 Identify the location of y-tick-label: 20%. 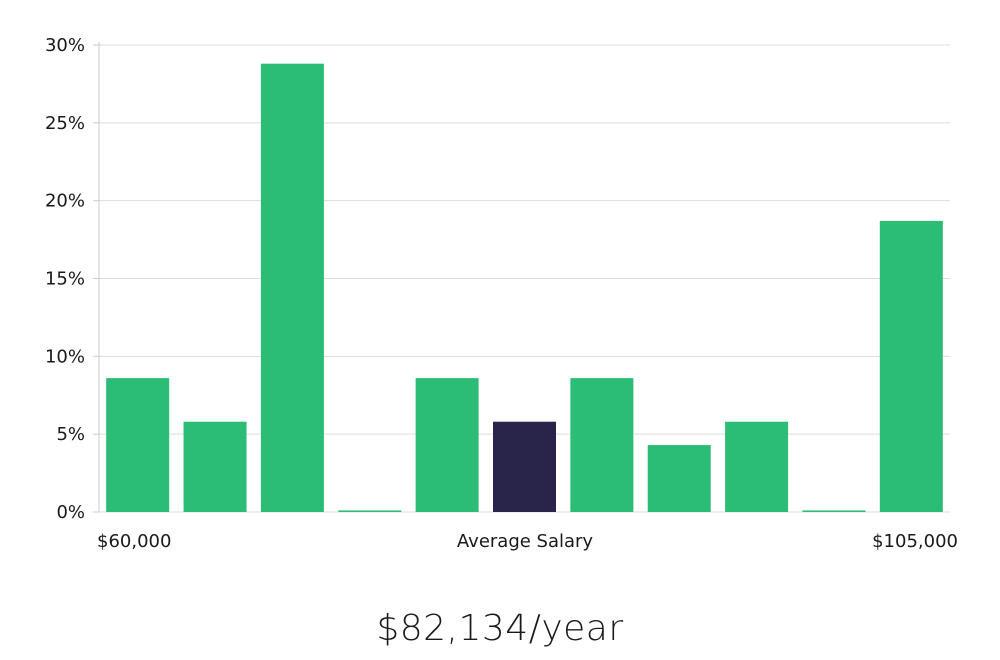
(65, 201).